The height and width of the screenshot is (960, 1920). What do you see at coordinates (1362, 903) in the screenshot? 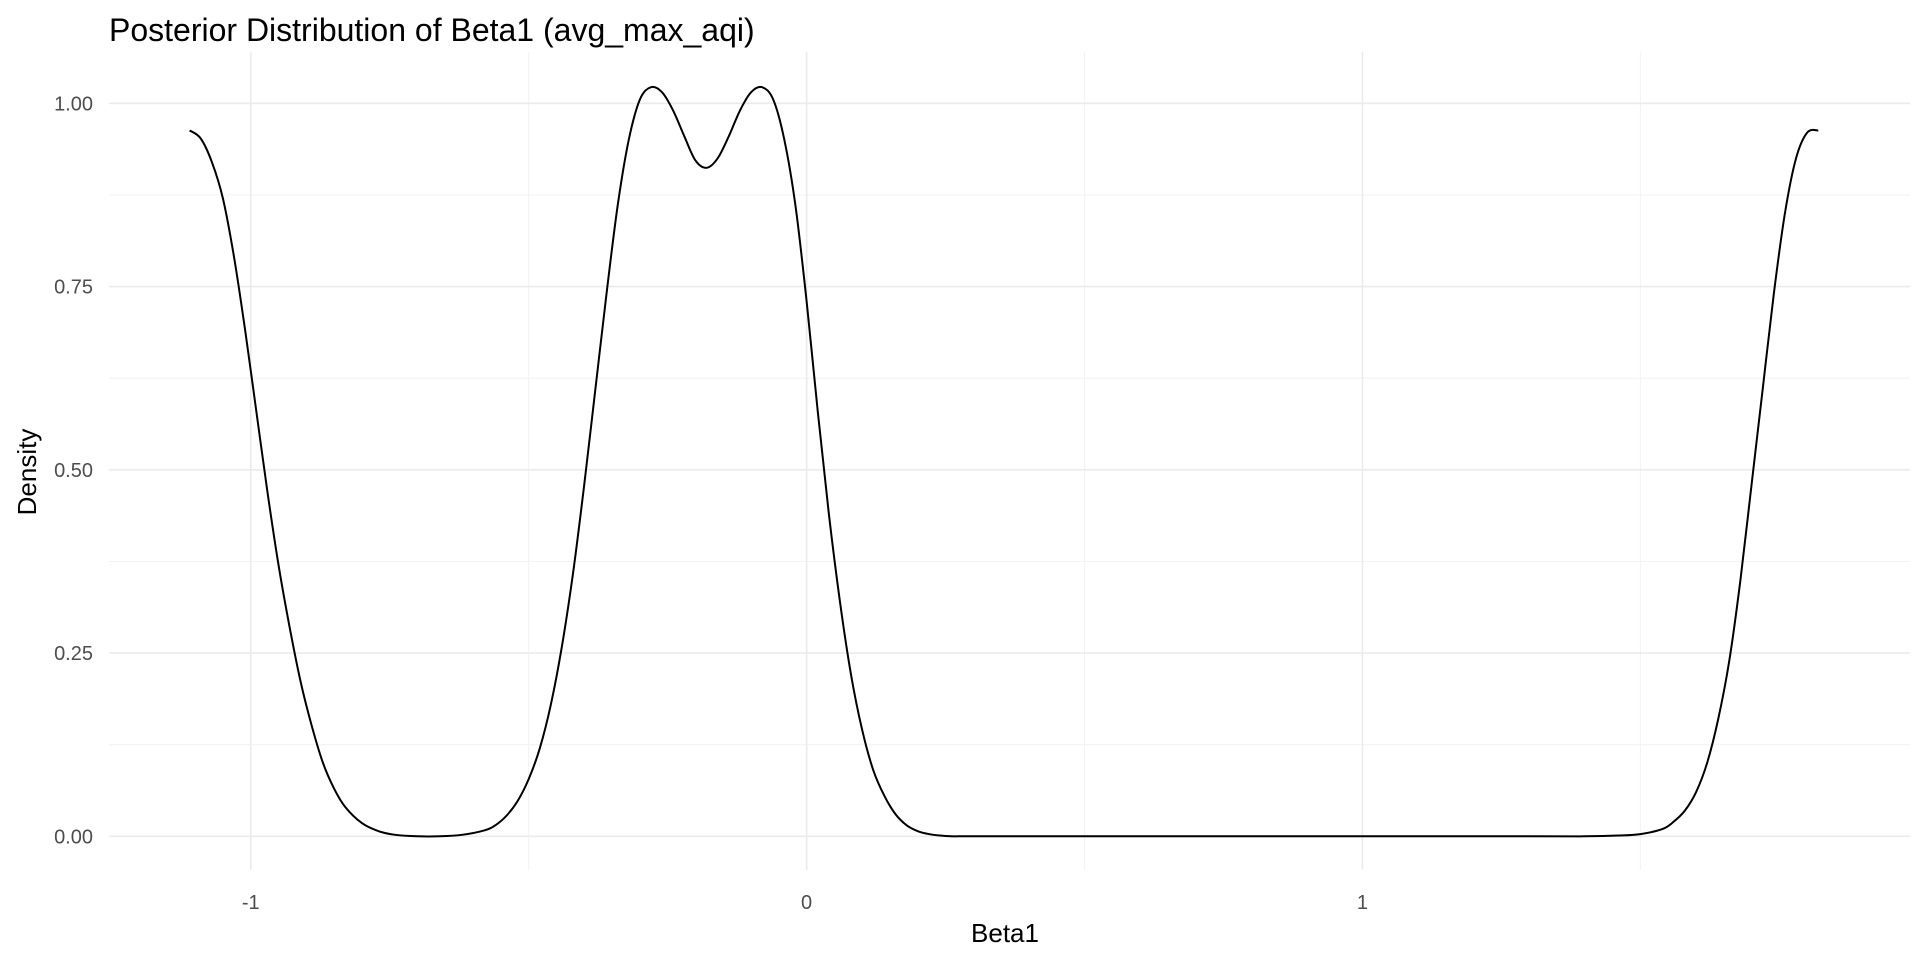
I see `x-tick-label: 1` at bounding box center [1362, 903].